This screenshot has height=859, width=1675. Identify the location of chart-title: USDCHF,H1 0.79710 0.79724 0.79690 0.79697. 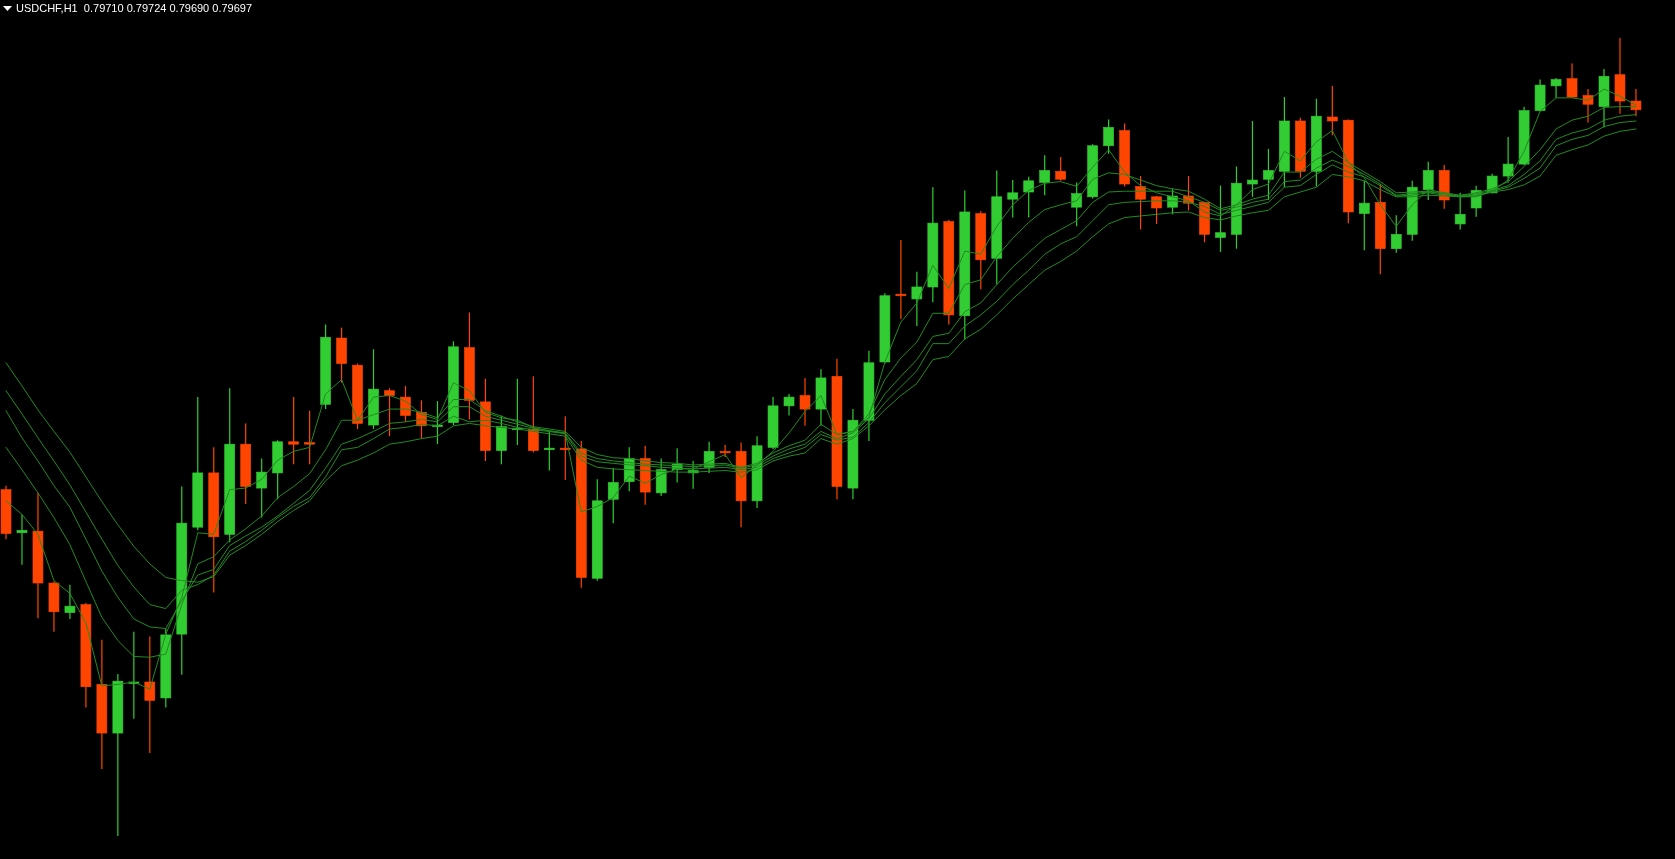
(134, 8).